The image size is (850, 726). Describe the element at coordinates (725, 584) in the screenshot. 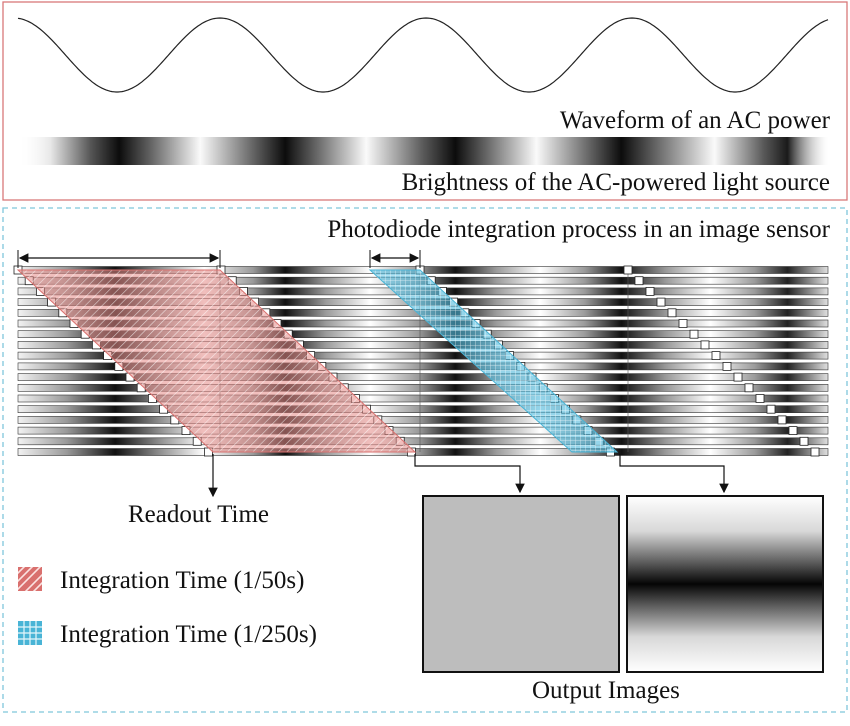

I see `output-image-banded` at that location.